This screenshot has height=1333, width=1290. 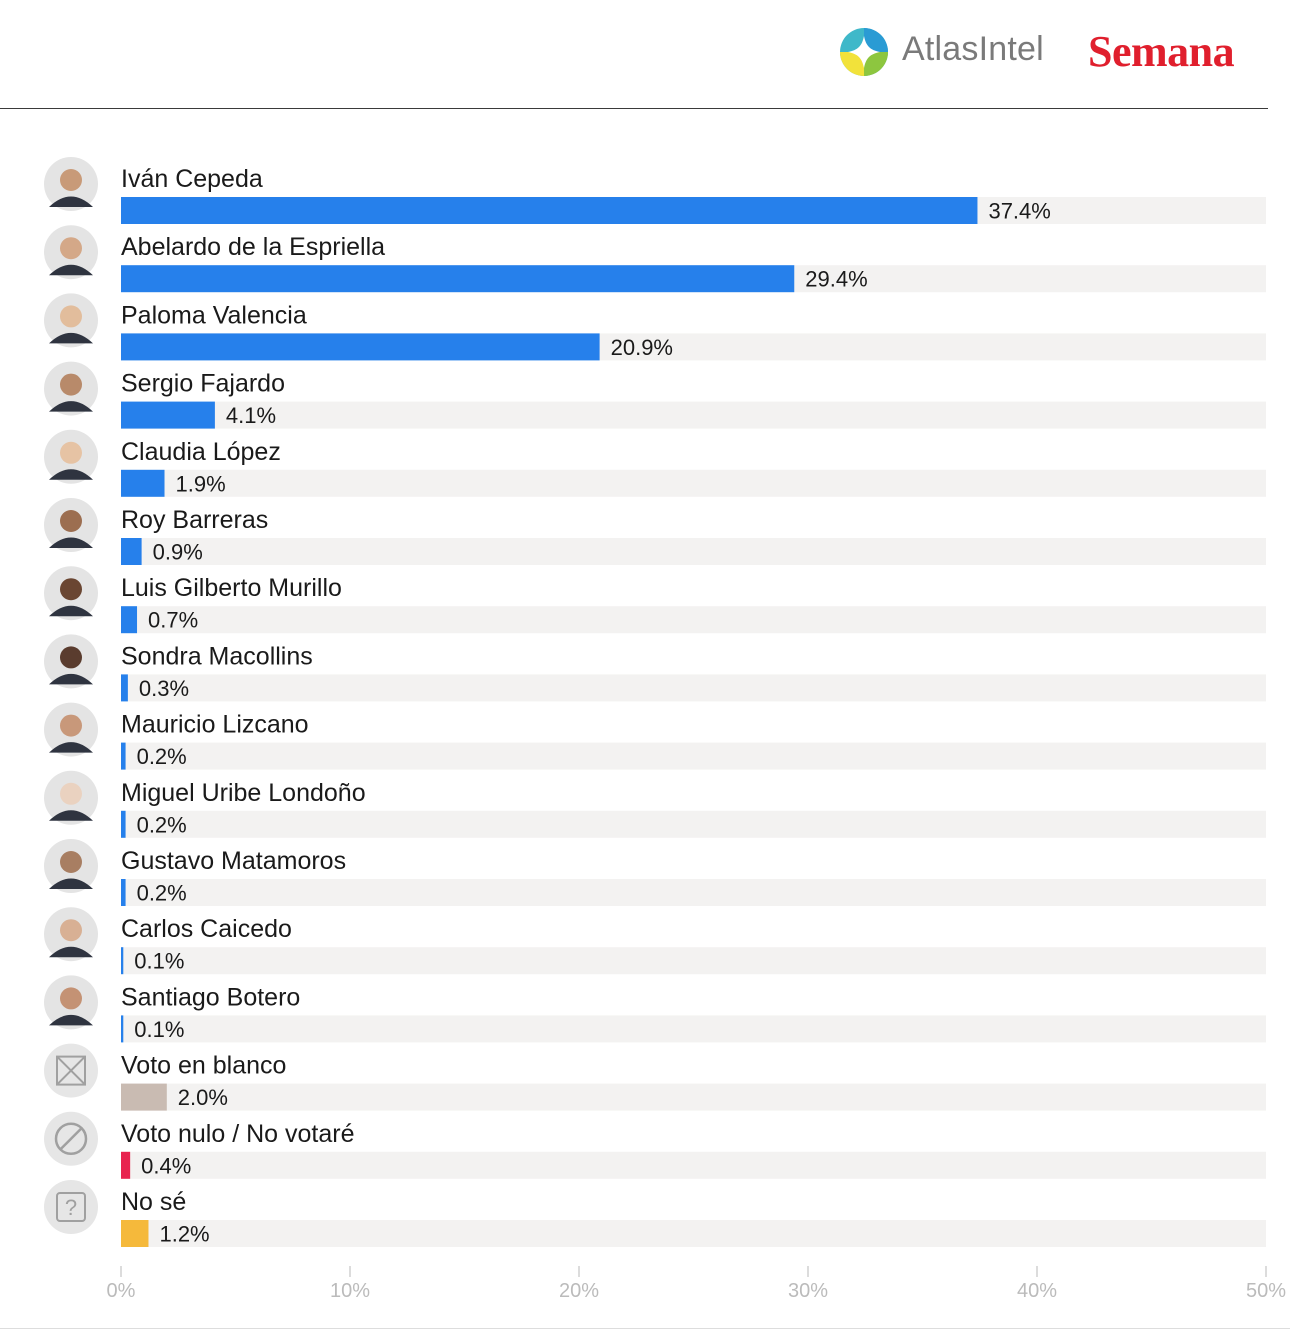 What do you see at coordinates (655, 1213) in the screenshot?
I see `bar-row: No sé 1.2%?` at bounding box center [655, 1213].